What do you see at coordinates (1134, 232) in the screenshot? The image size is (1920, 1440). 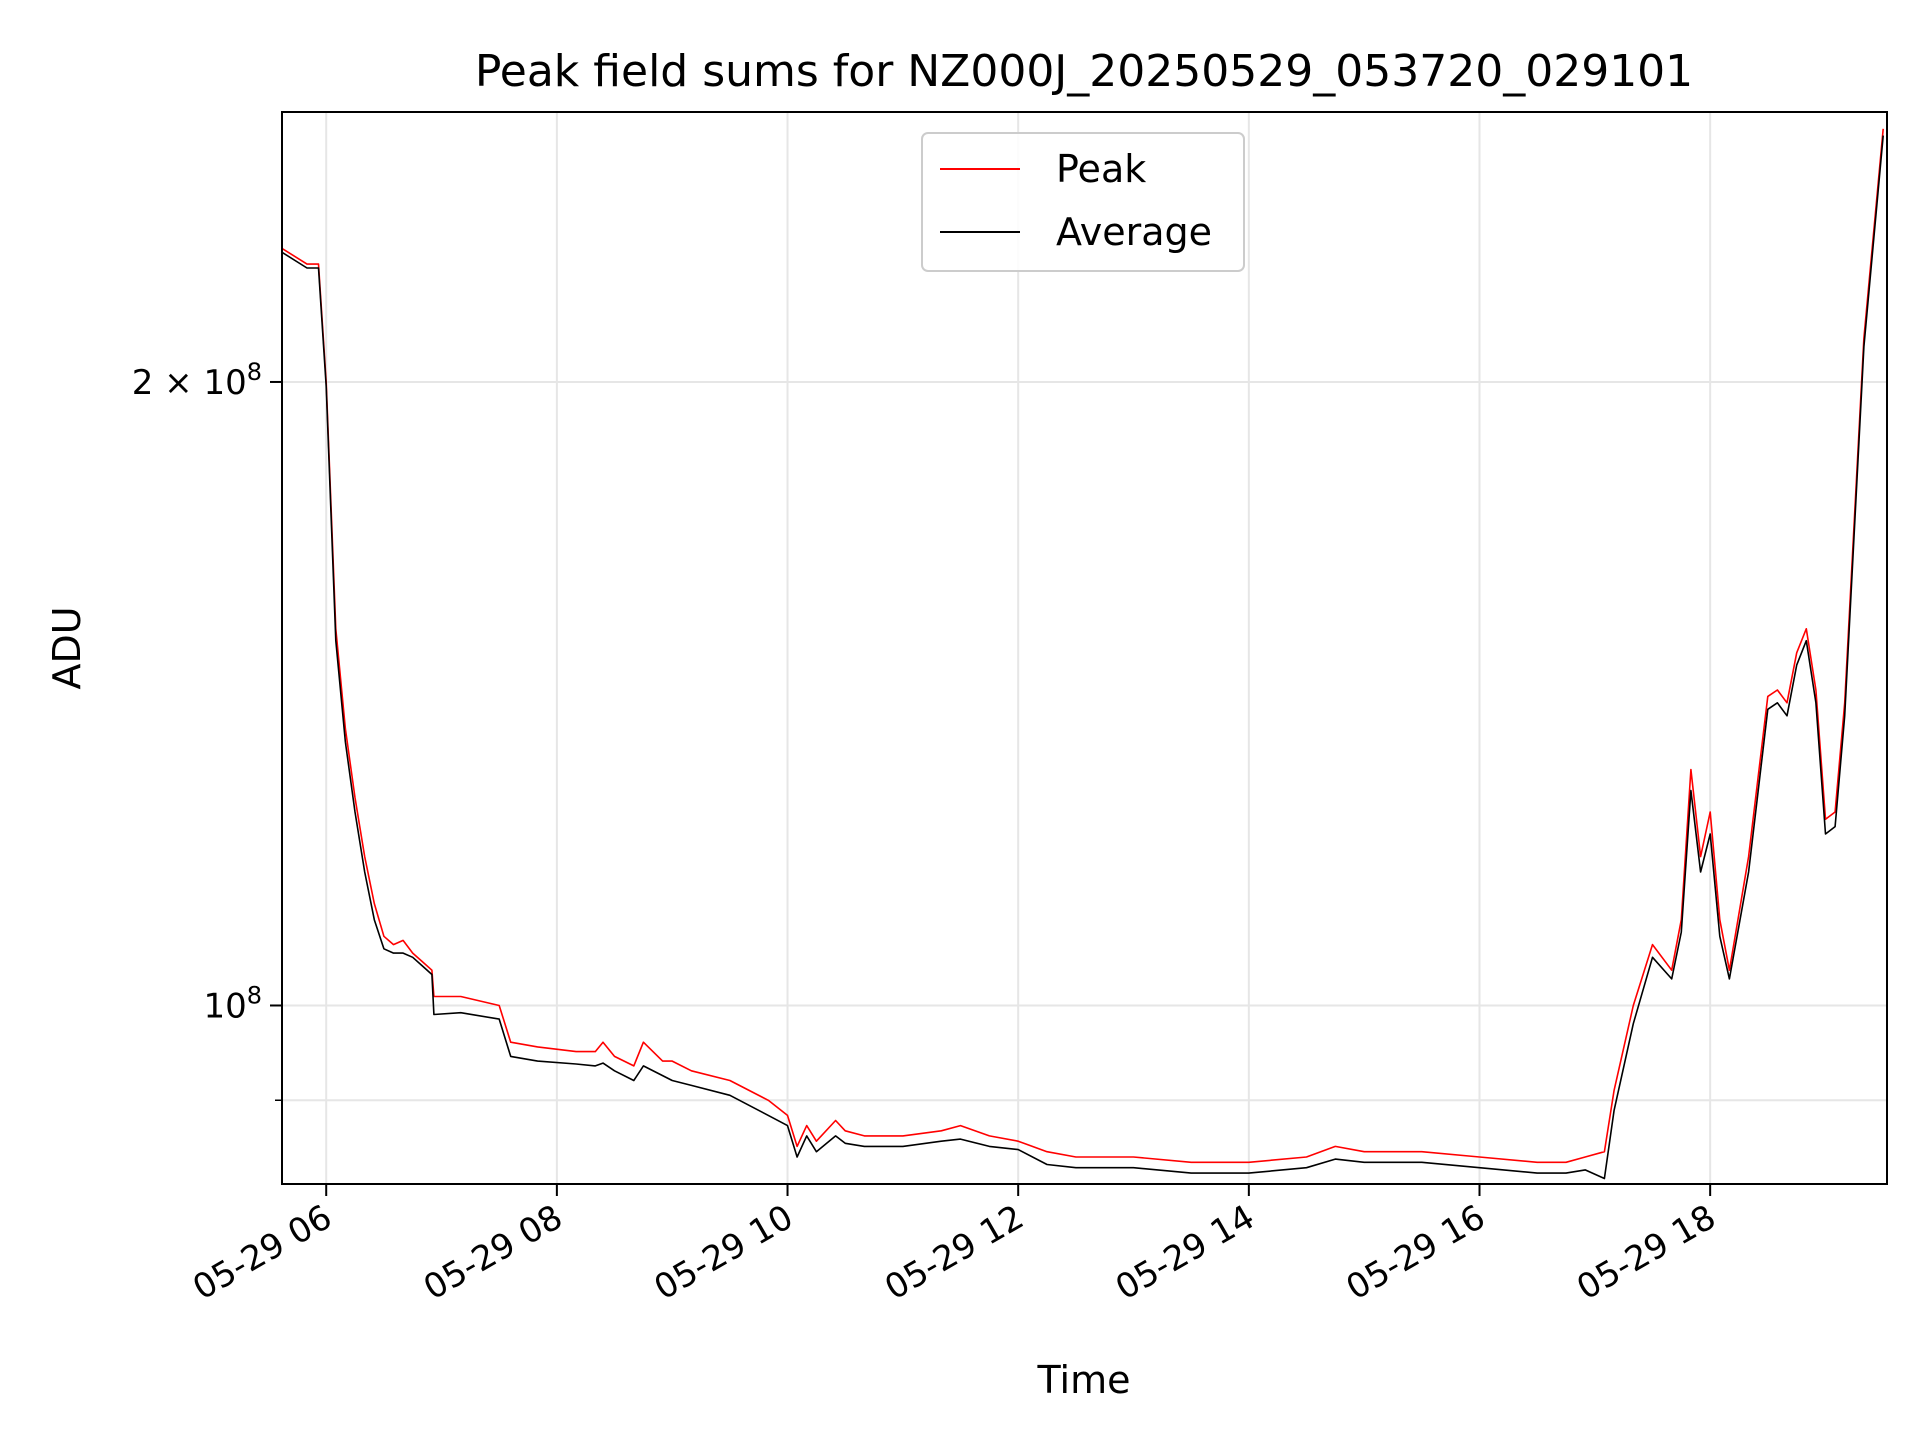 I see `legend-label-average: Average` at bounding box center [1134, 232].